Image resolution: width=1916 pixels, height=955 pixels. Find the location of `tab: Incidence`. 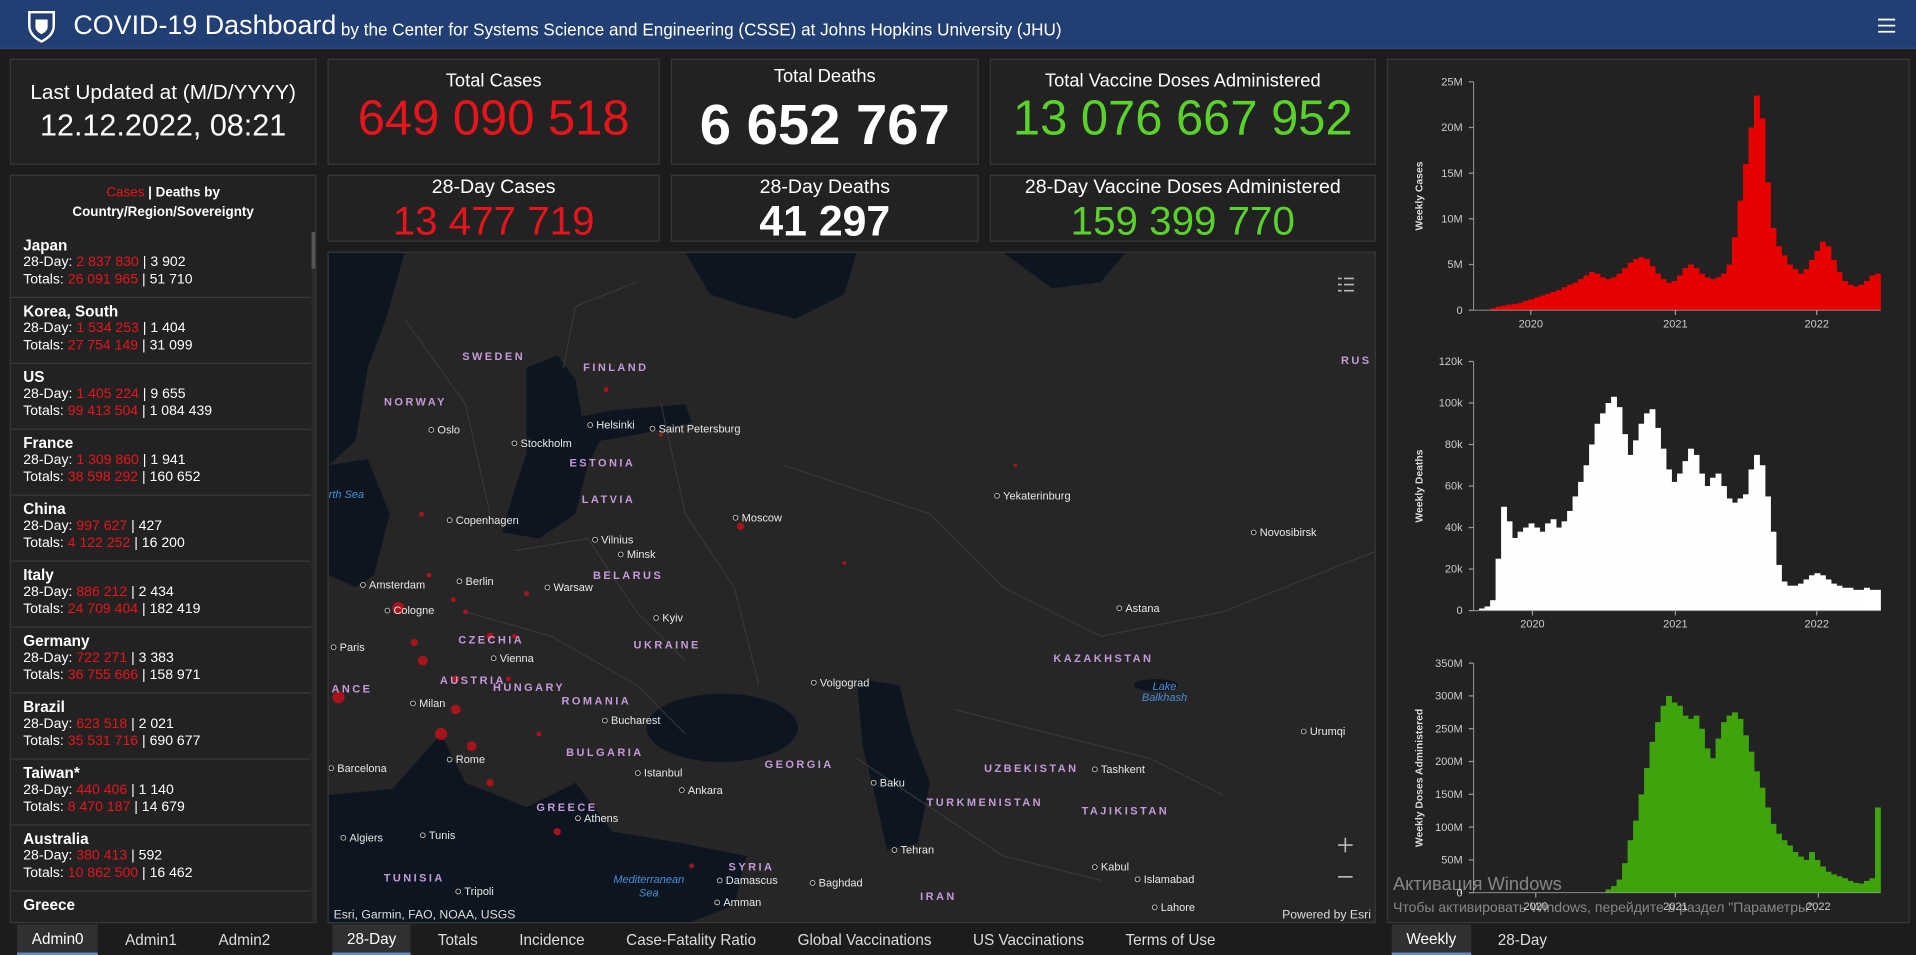

tab: Incidence is located at coordinates (552, 940).